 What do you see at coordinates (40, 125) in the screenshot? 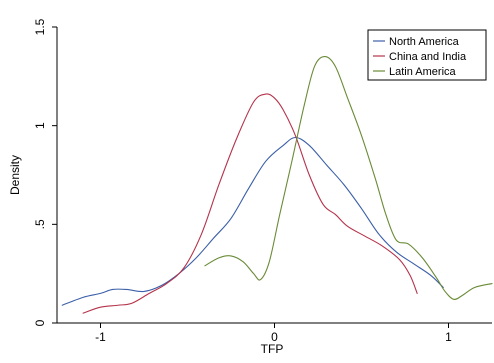
I see `y-tick-label-2: 1` at bounding box center [40, 125].